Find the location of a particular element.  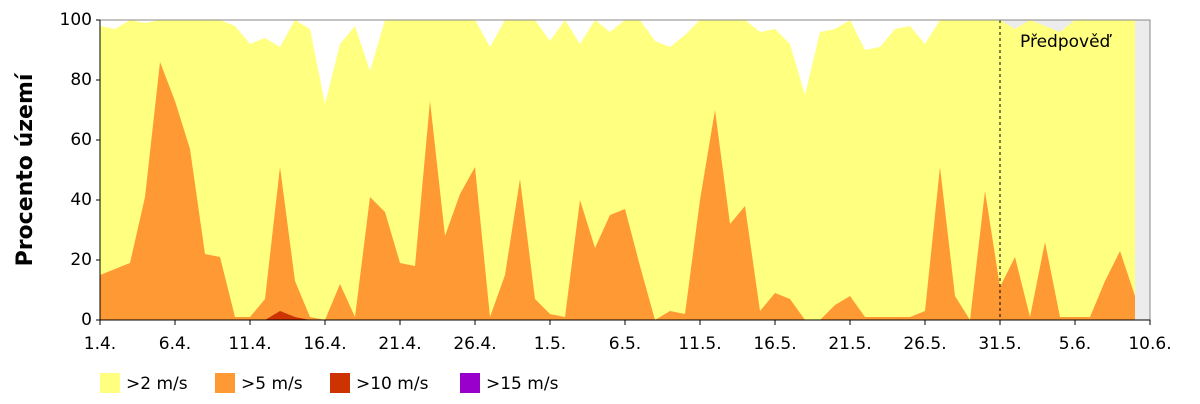

x-tick-label: 10.6. is located at coordinates (1149, 344).